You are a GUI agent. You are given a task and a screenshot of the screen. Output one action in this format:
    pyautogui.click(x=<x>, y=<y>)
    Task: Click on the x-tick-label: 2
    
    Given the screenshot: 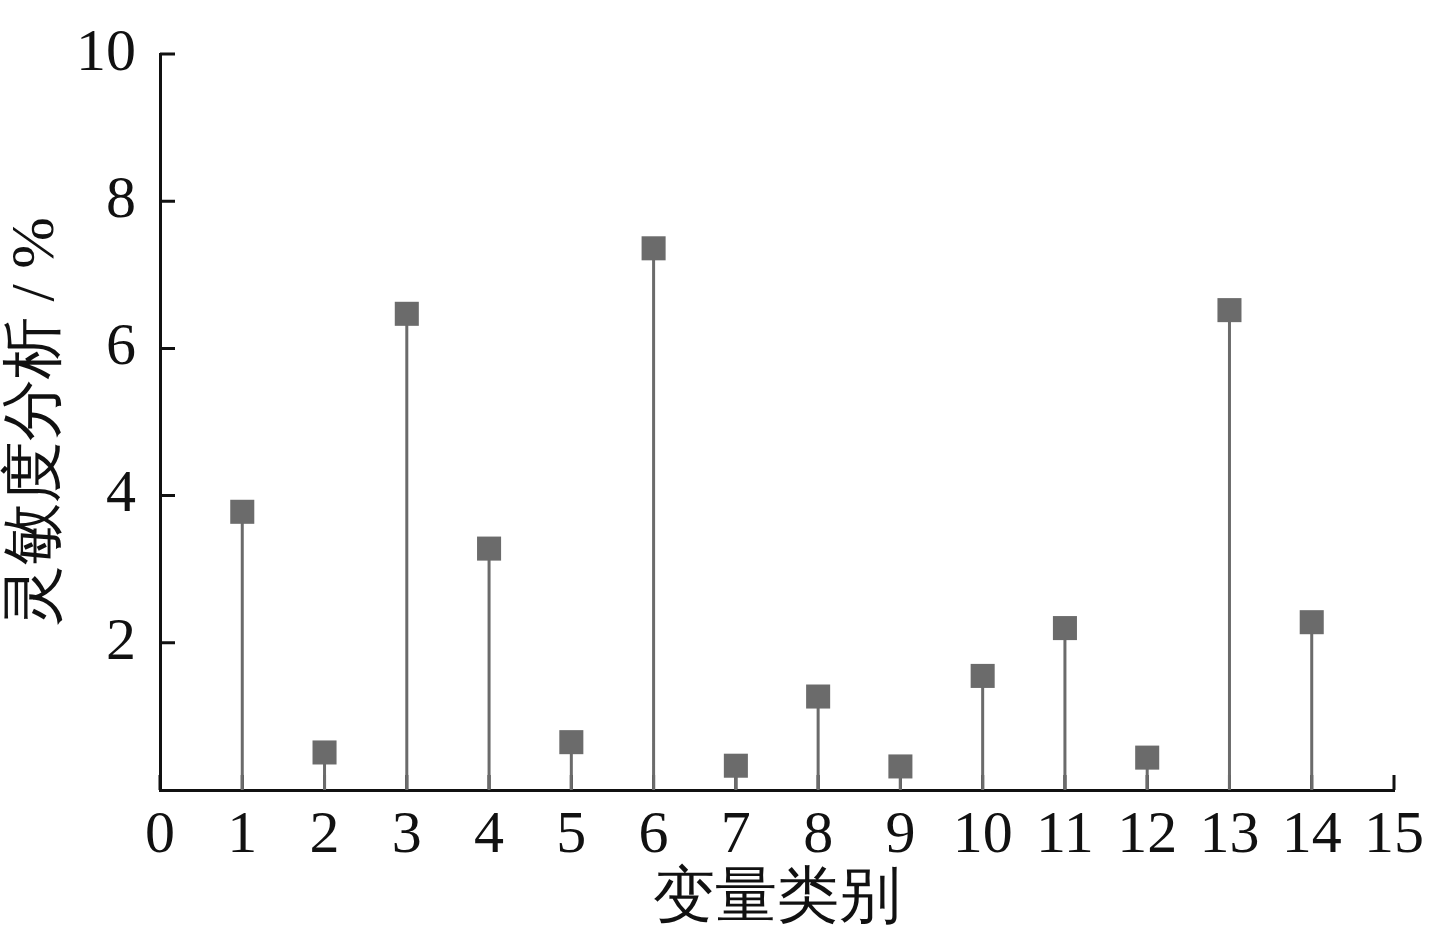 What is the action you would take?
    pyautogui.click(x=324, y=831)
    